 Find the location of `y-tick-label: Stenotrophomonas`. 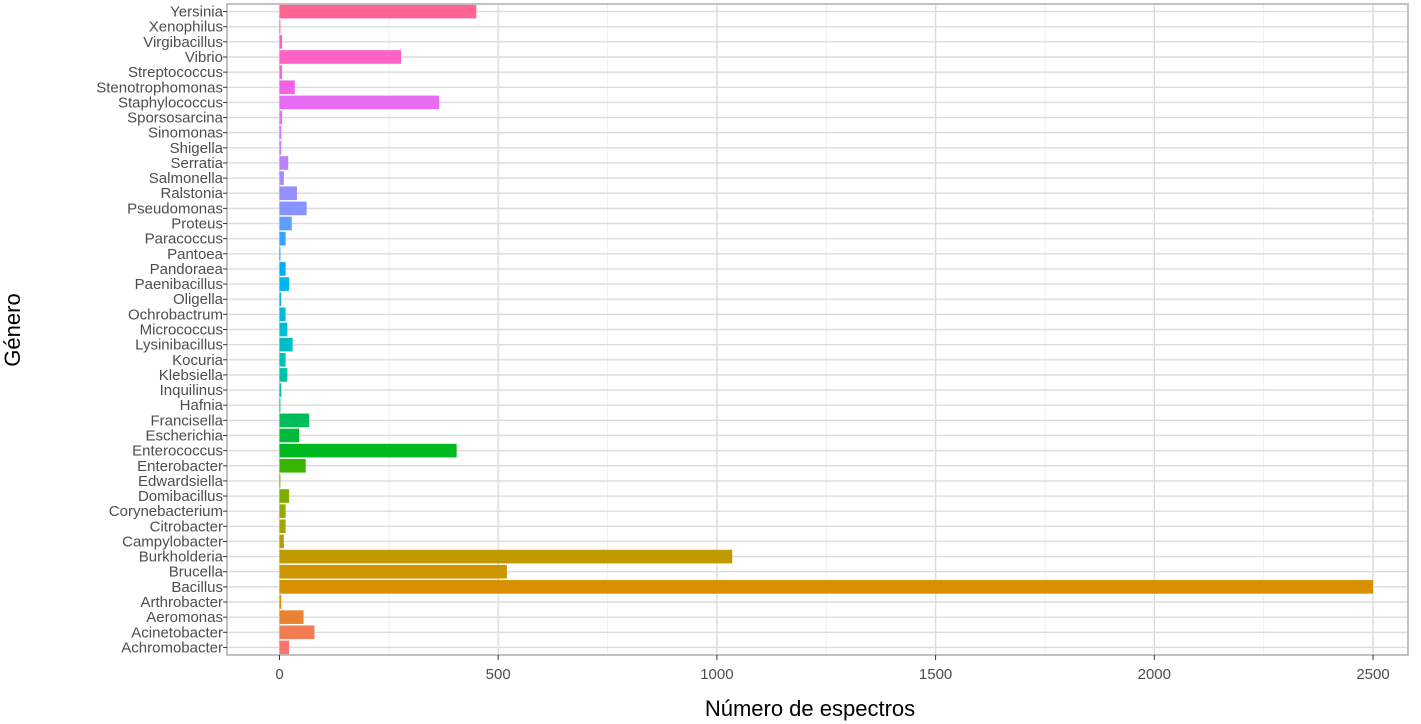

y-tick-label: Stenotrophomonas is located at coordinates (159, 87).